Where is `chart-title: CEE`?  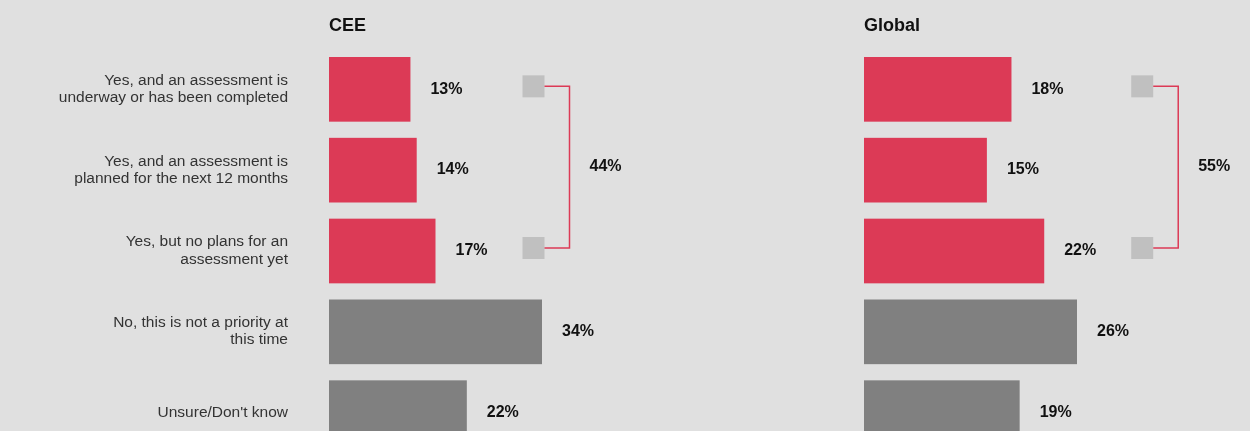 chart-title: CEE is located at coordinates (348, 25).